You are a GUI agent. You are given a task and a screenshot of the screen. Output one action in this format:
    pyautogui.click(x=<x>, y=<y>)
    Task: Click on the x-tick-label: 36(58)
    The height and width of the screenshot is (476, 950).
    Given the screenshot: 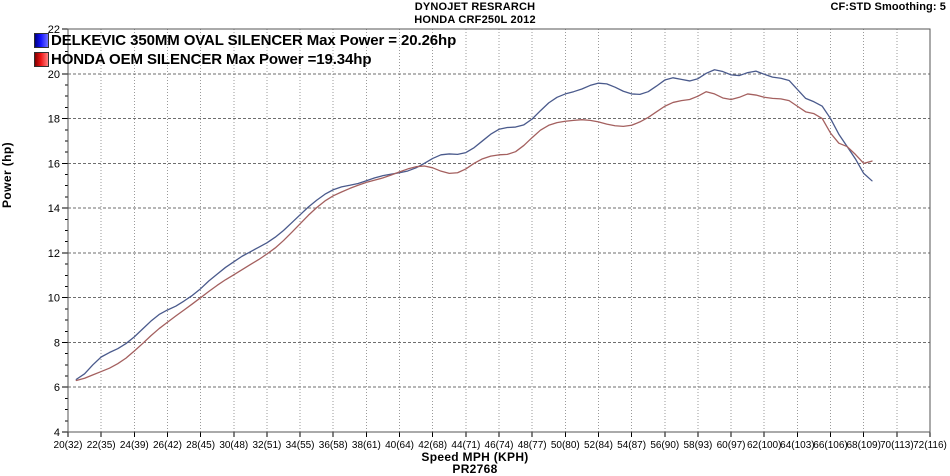 What is the action you would take?
    pyautogui.click(x=333, y=445)
    